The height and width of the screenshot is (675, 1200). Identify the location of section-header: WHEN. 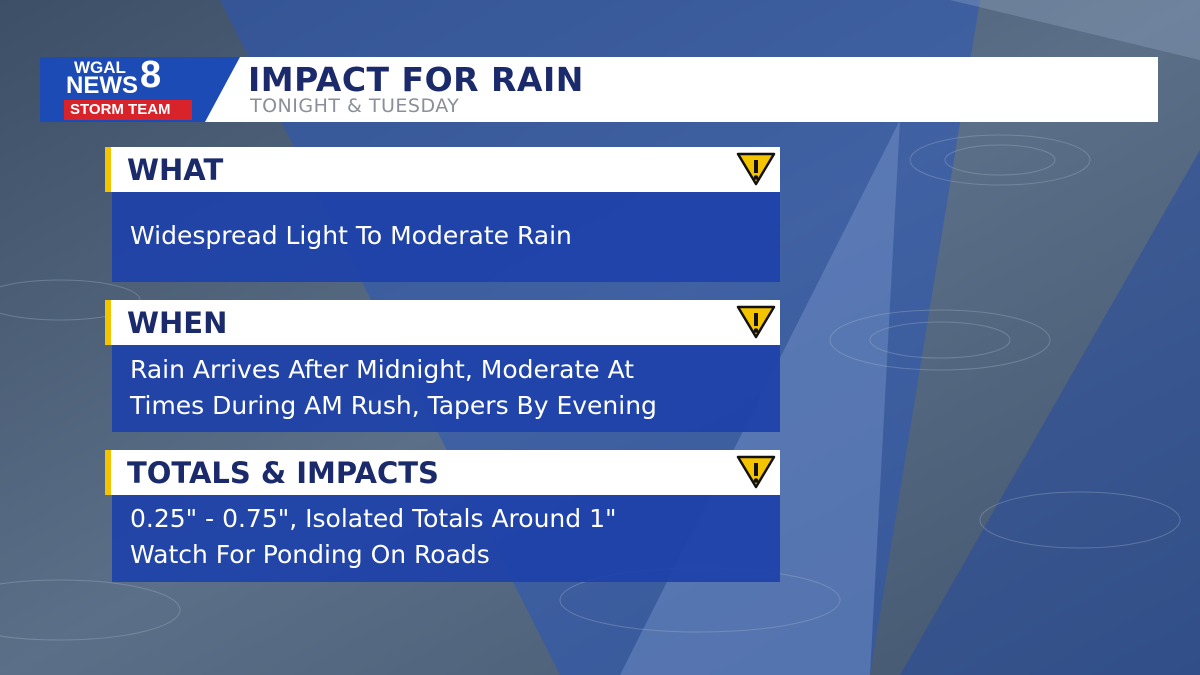
(442, 322).